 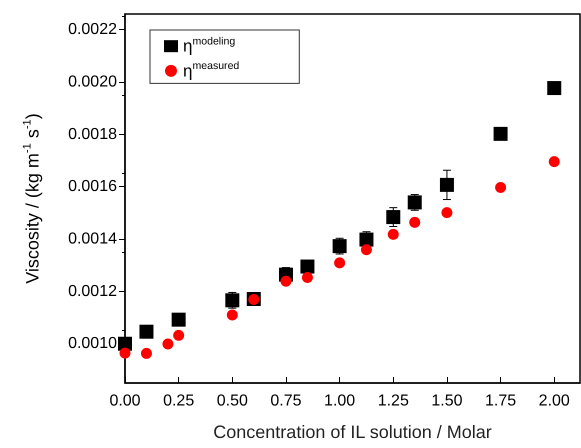 I want to click on y-tick-label: 0.0018, so click(x=93, y=134).